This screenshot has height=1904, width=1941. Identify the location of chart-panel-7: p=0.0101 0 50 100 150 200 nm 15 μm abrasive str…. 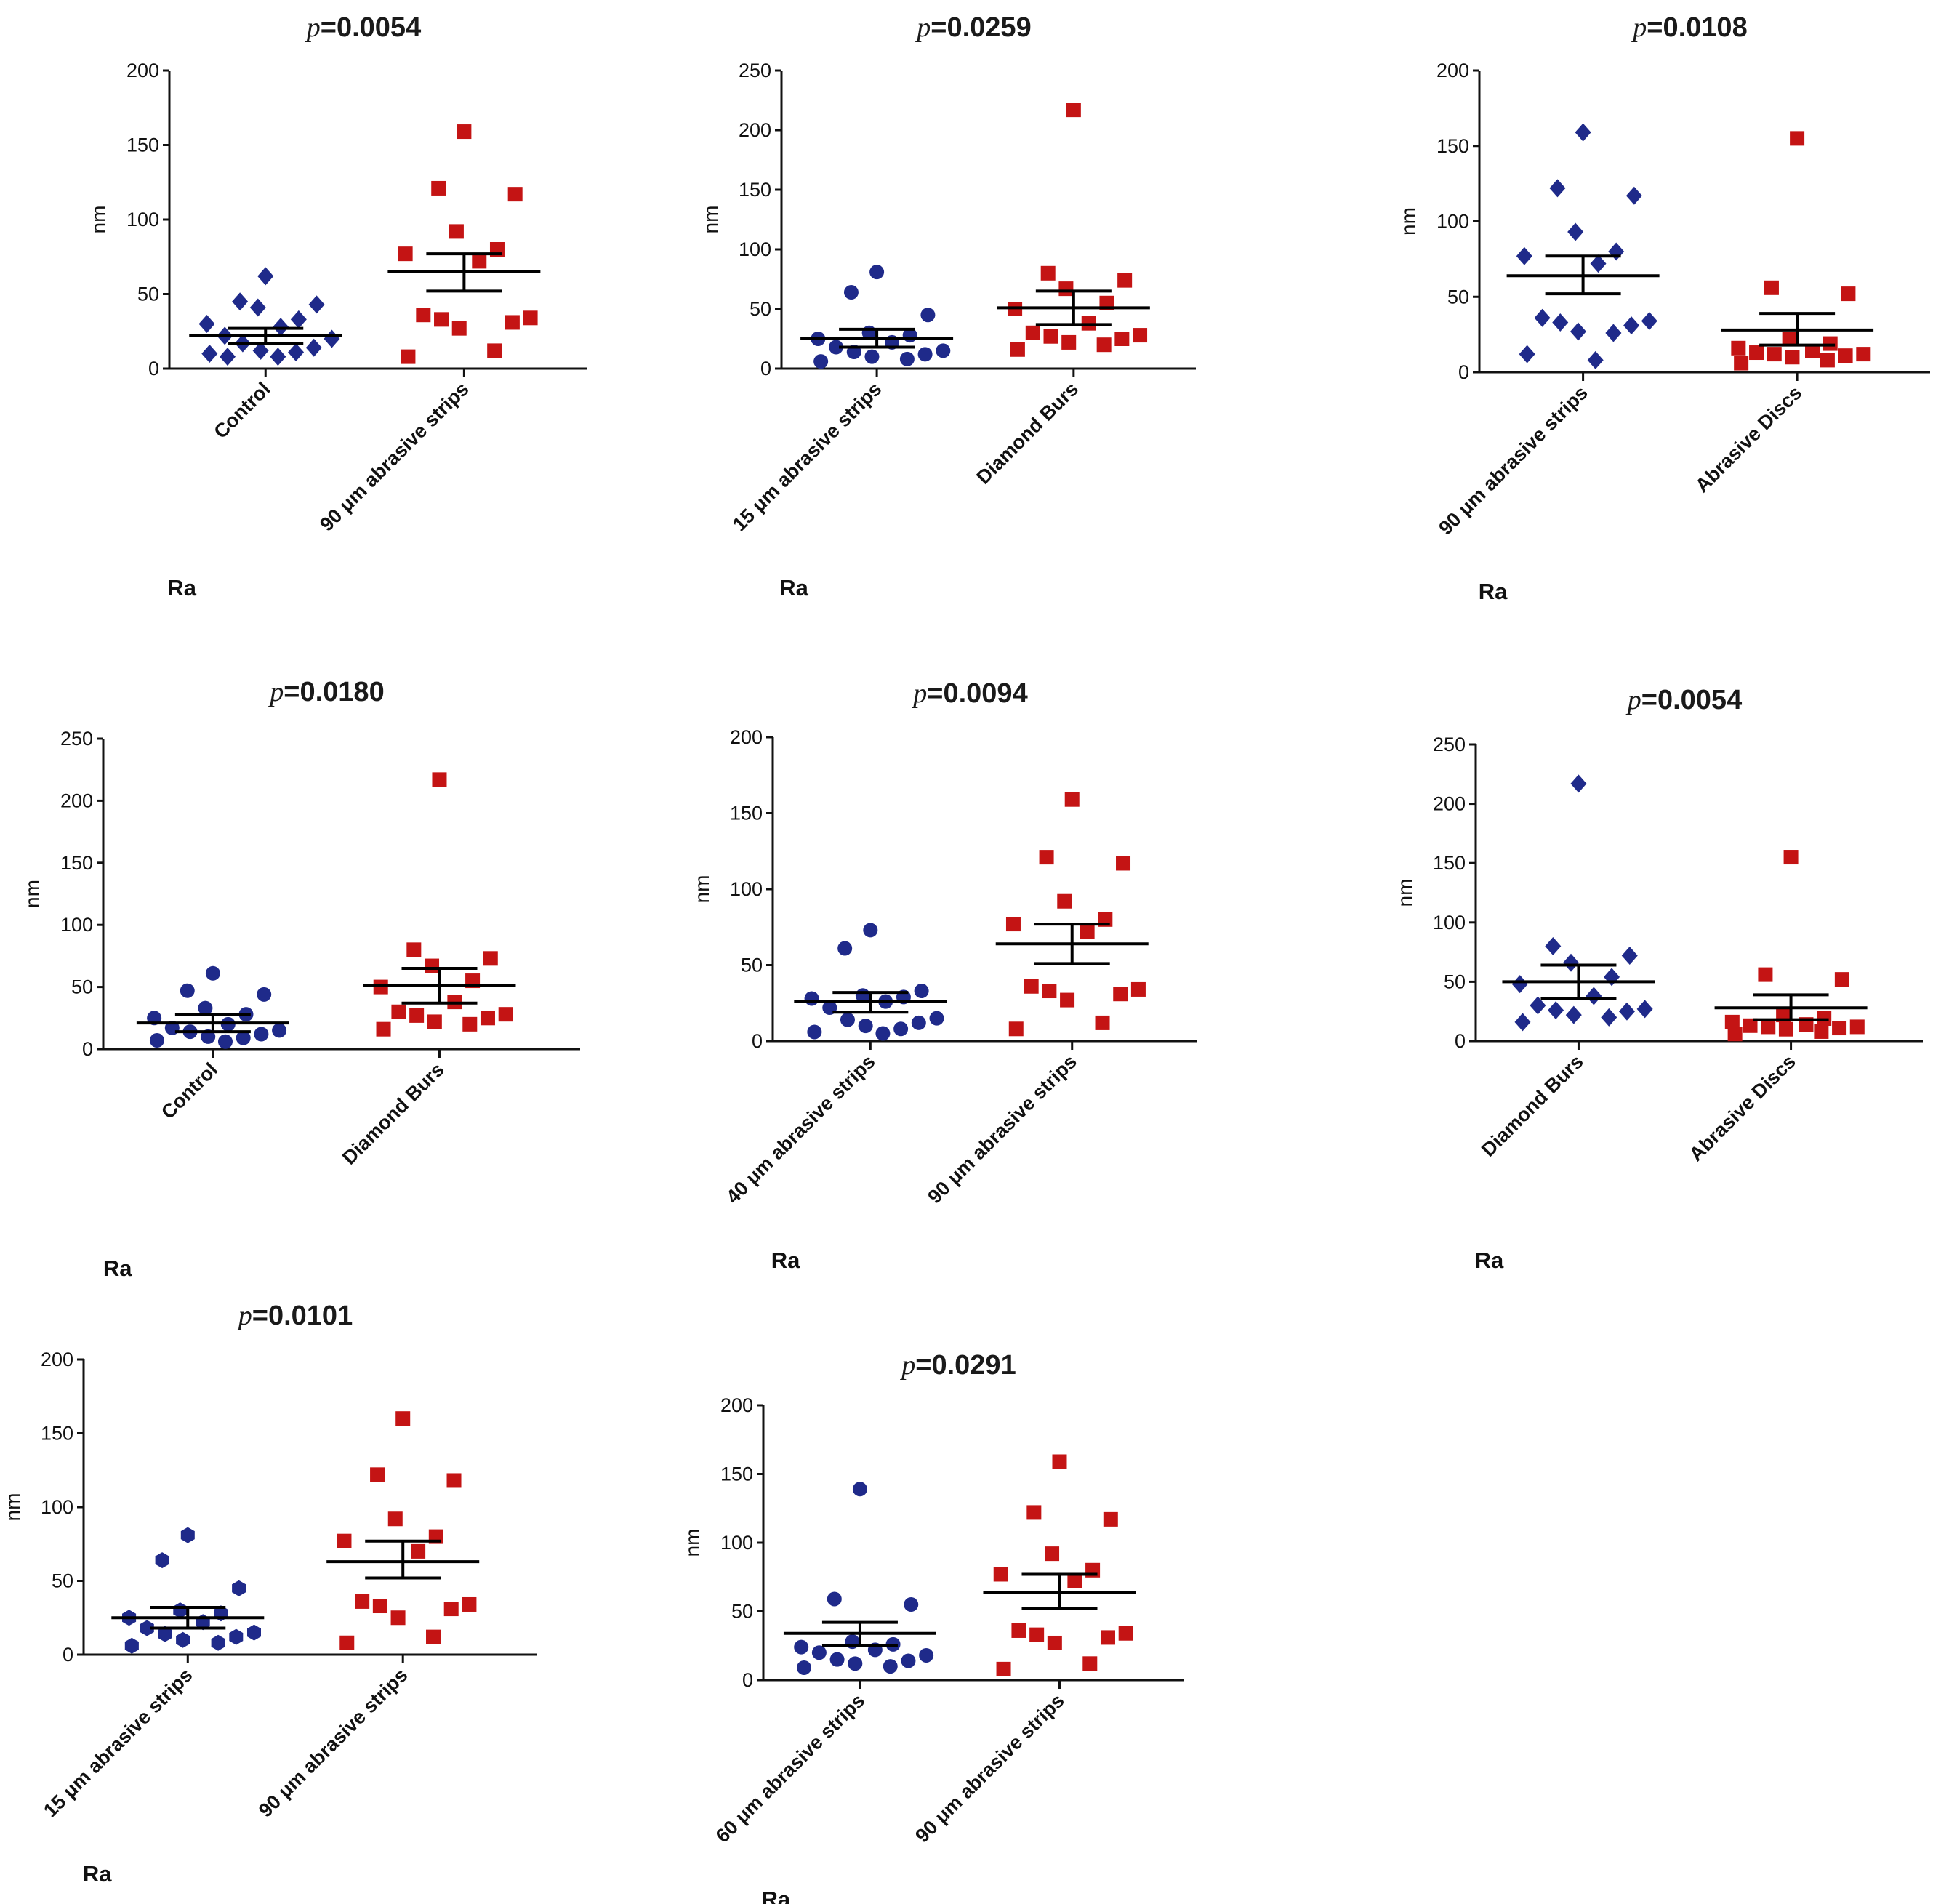
(269, 1594).